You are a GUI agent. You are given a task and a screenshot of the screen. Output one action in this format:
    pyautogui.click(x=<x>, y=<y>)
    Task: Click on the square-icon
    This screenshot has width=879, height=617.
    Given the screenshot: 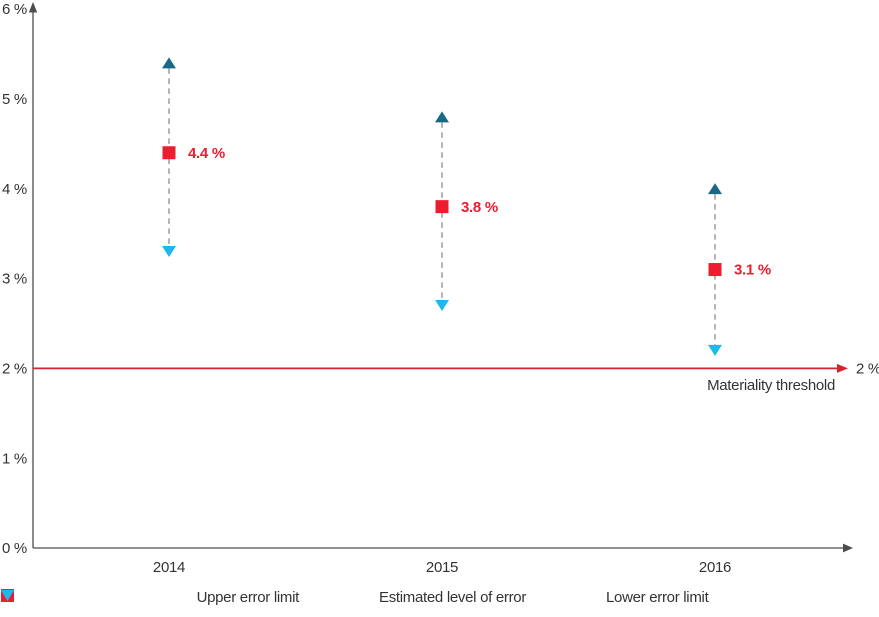 What is the action you would take?
    pyautogui.click(x=184, y=596)
    